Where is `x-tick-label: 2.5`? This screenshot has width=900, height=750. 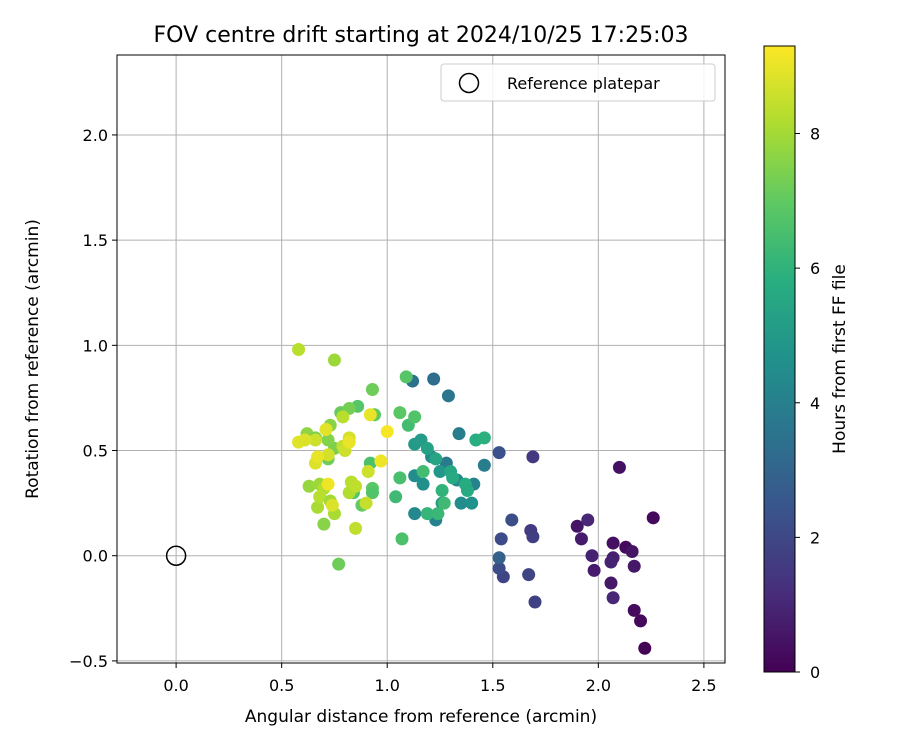
x-tick-label: 2.5 is located at coordinates (703, 685).